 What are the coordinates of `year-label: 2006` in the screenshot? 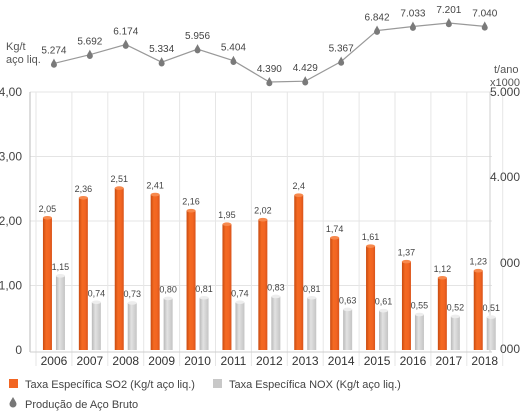 It's located at (54, 361).